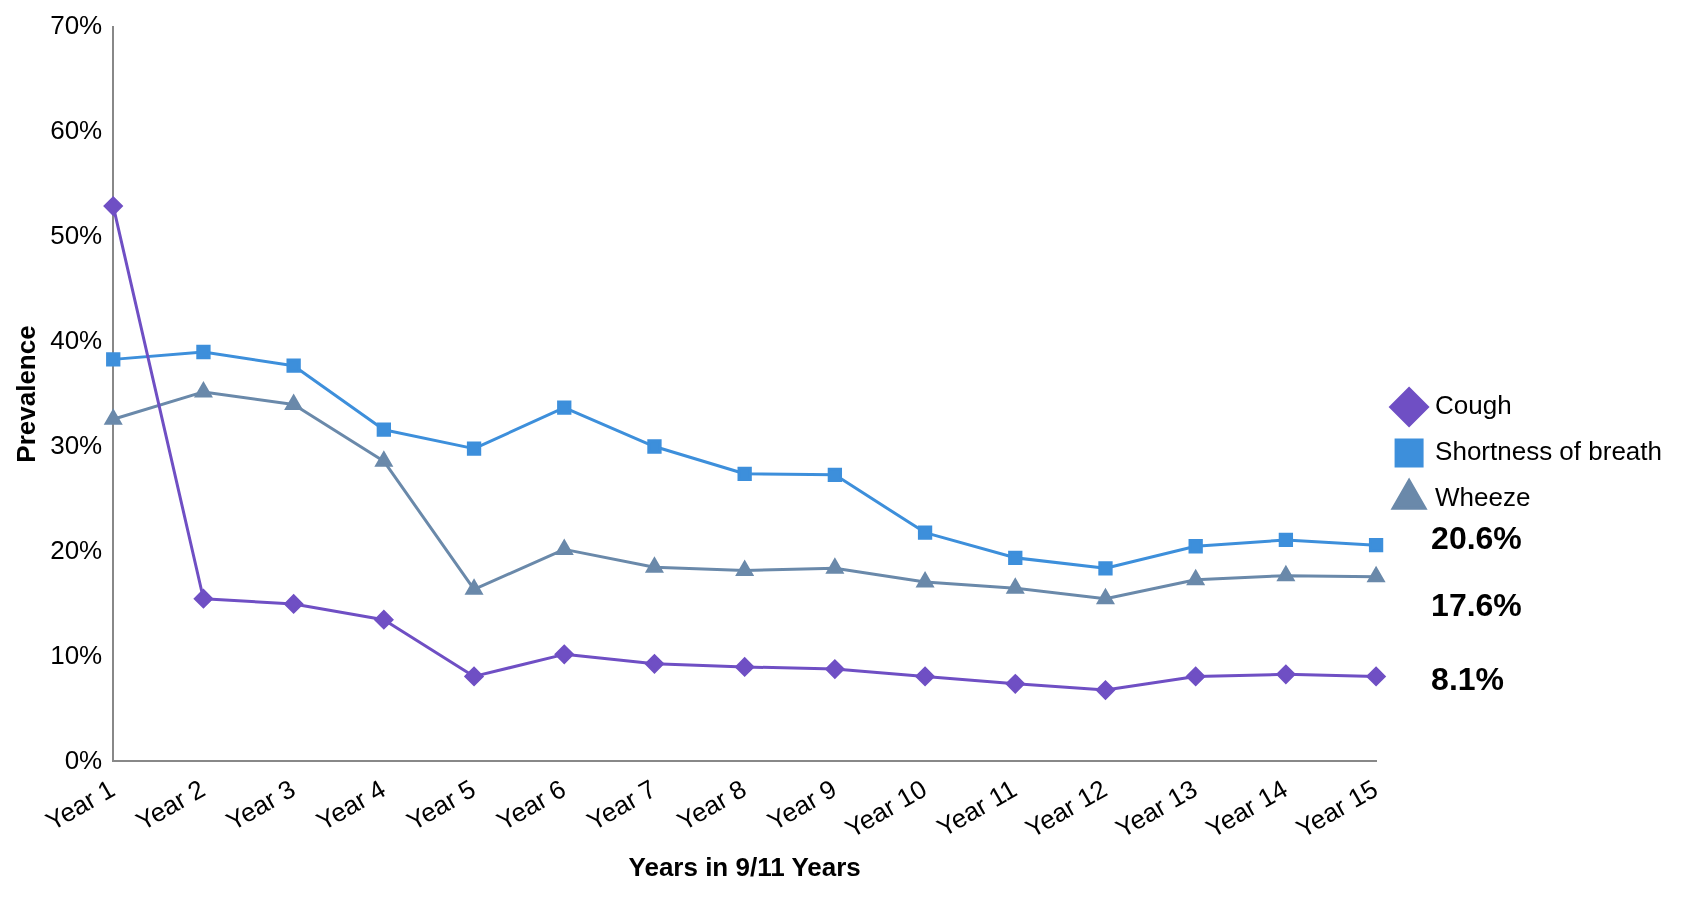 The image size is (1700, 898). What do you see at coordinates (744, 866) in the screenshot?
I see `x-axis-title: Years in 9/11 Years` at bounding box center [744, 866].